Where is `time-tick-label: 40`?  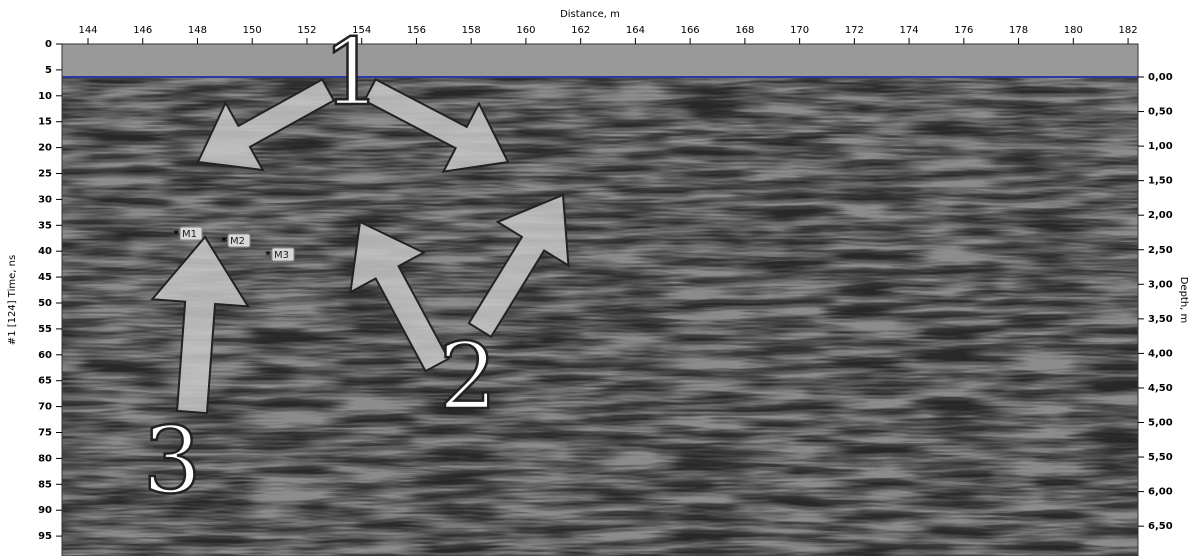
time-tick-label: 40 is located at coordinates (45, 251).